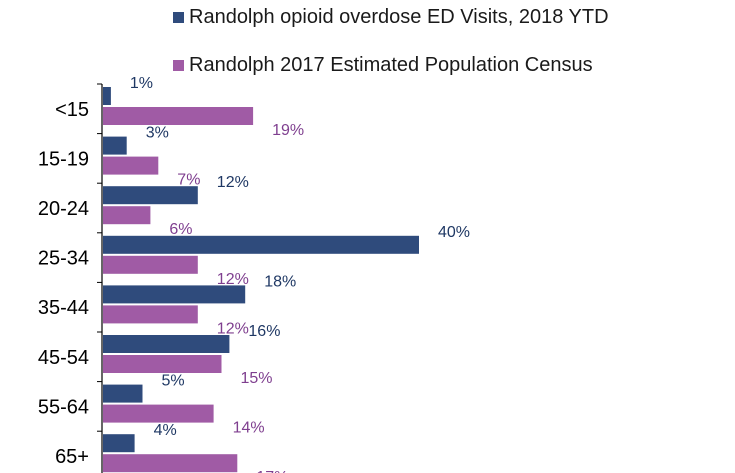 This screenshot has width=735, height=473. I want to click on data-label-population: 15%, so click(257, 378).